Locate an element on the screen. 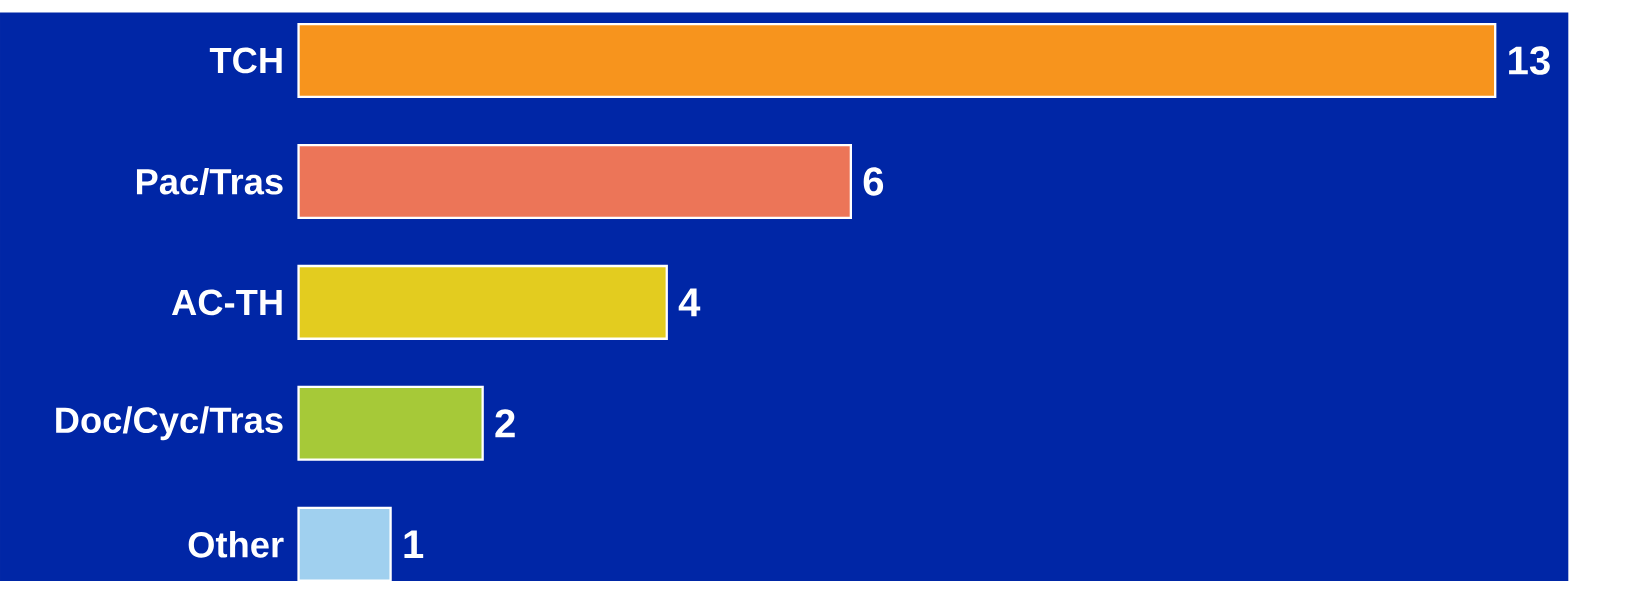 This screenshot has width=1639, height=605. data-label: 6 is located at coordinates (873, 181).